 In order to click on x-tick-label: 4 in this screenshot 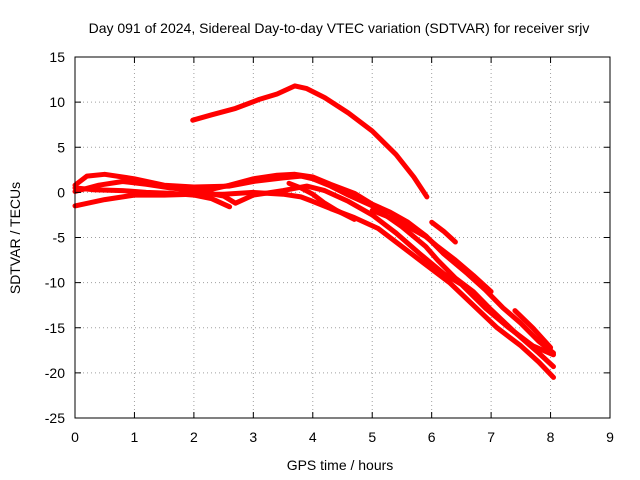, I will do `click(313, 437)`.